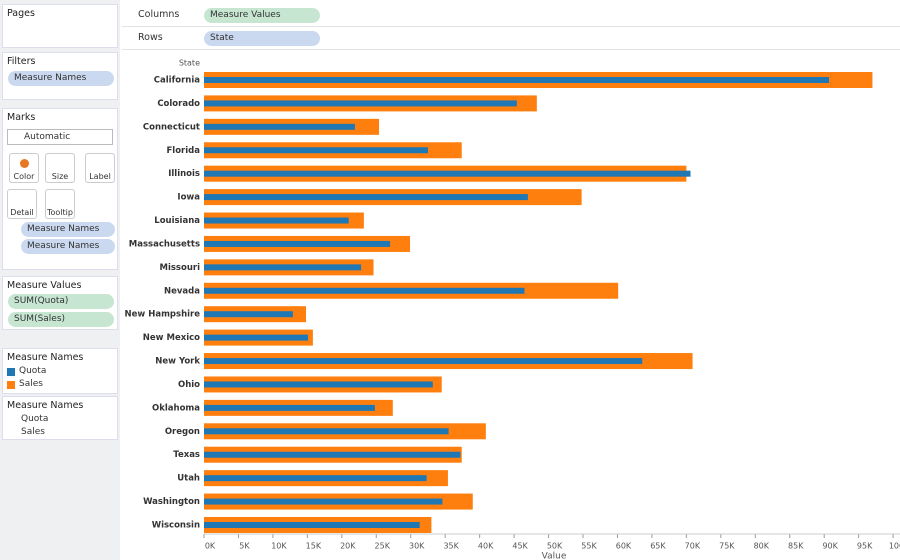 Image resolution: width=900 pixels, height=560 pixels. Describe the element at coordinates (796, 546) in the screenshot. I see `x-tick-label: 85K` at that location.